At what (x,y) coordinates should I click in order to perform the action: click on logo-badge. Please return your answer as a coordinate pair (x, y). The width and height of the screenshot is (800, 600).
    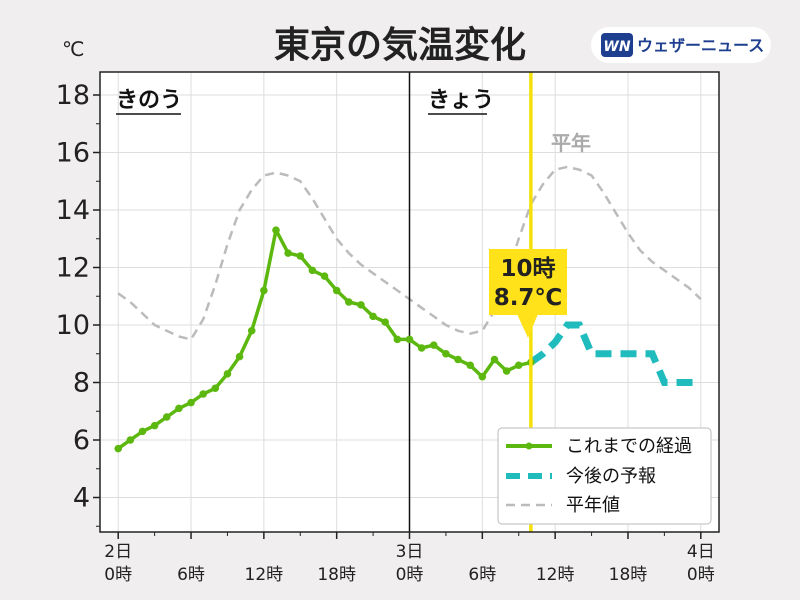
    Looking at the image, I should click on (681, 45).